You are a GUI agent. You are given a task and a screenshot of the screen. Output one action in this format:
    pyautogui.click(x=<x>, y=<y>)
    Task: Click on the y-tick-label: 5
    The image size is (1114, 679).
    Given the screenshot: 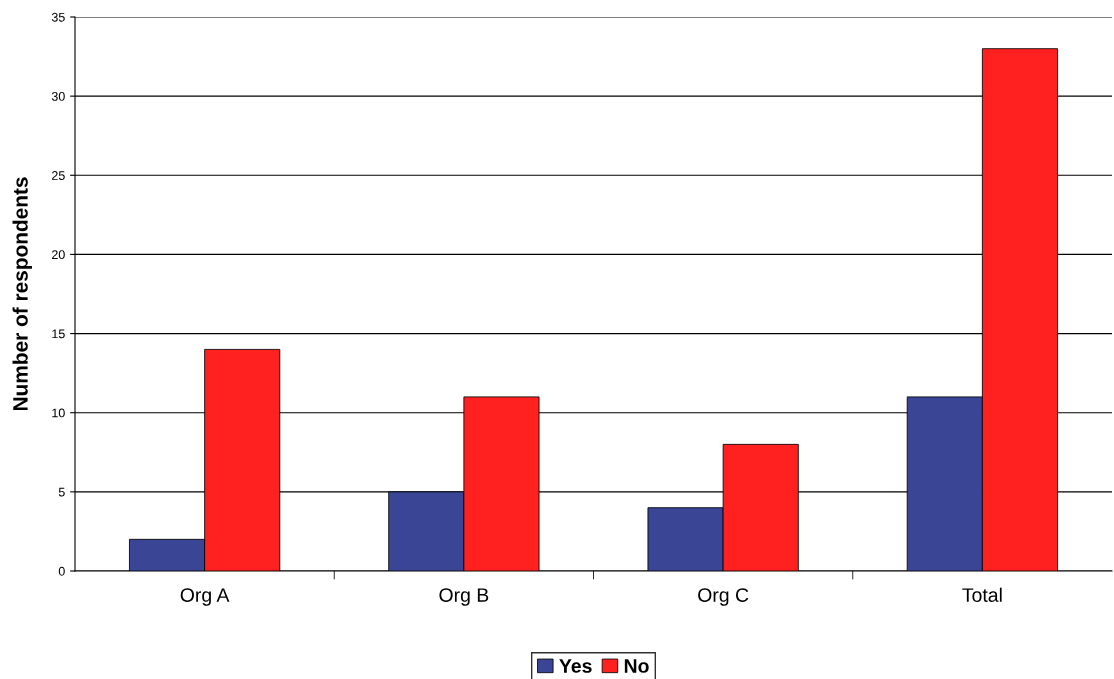 What is the action you would take?
    pyautogui.click(x=61, y=492)
    